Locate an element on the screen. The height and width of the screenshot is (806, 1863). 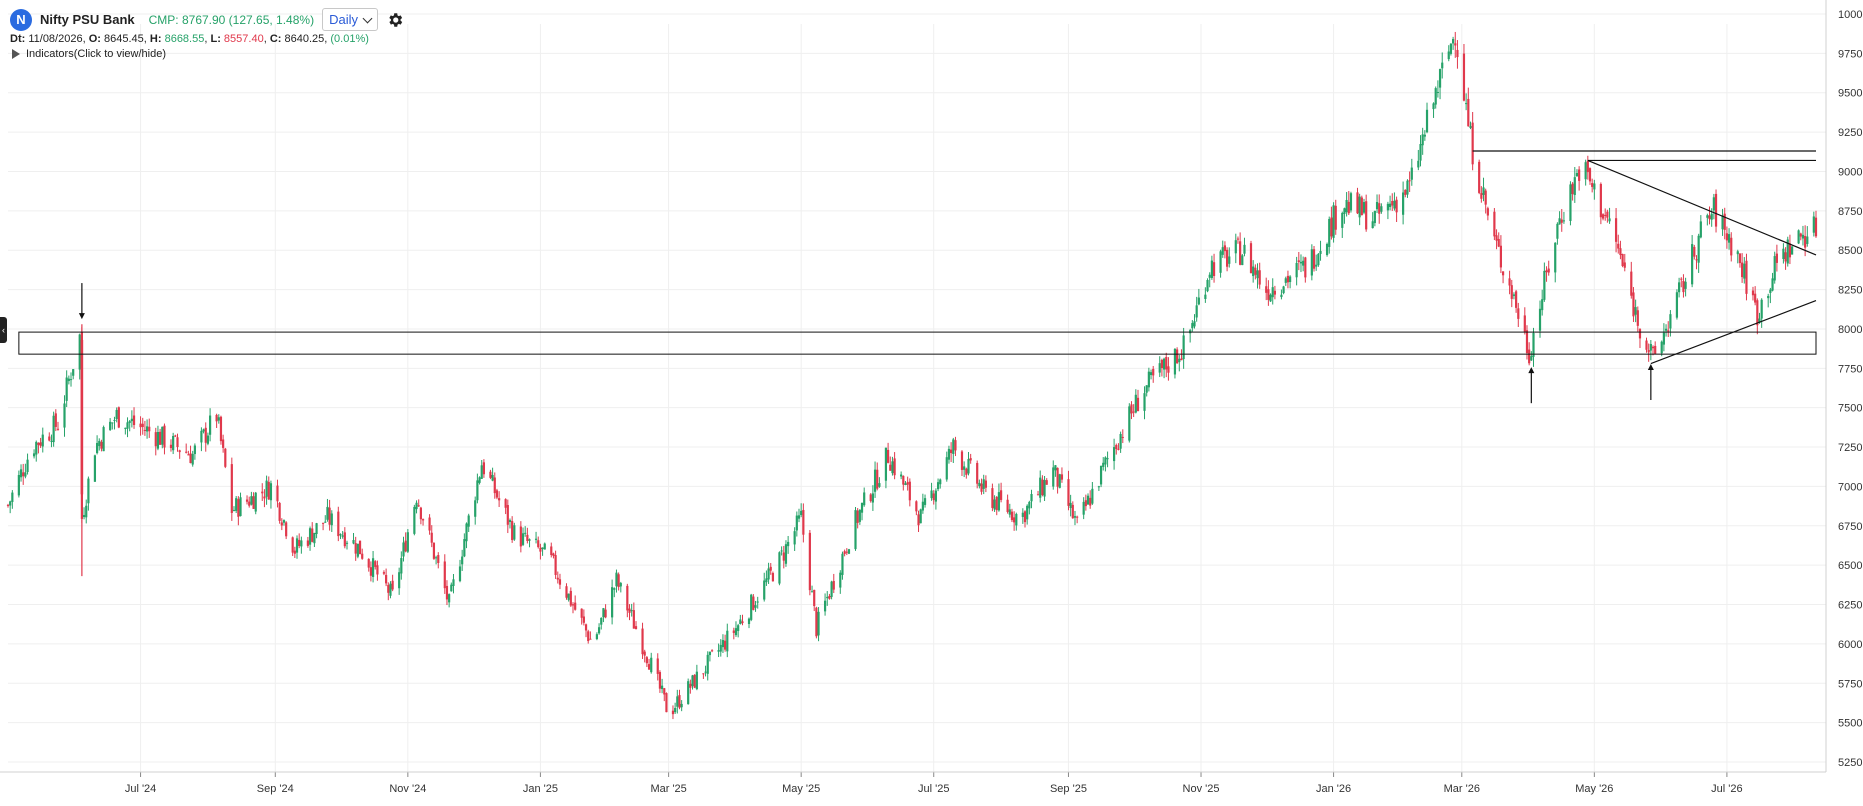
side-panel-handle: ‹ is located at coordinates (3, 330).